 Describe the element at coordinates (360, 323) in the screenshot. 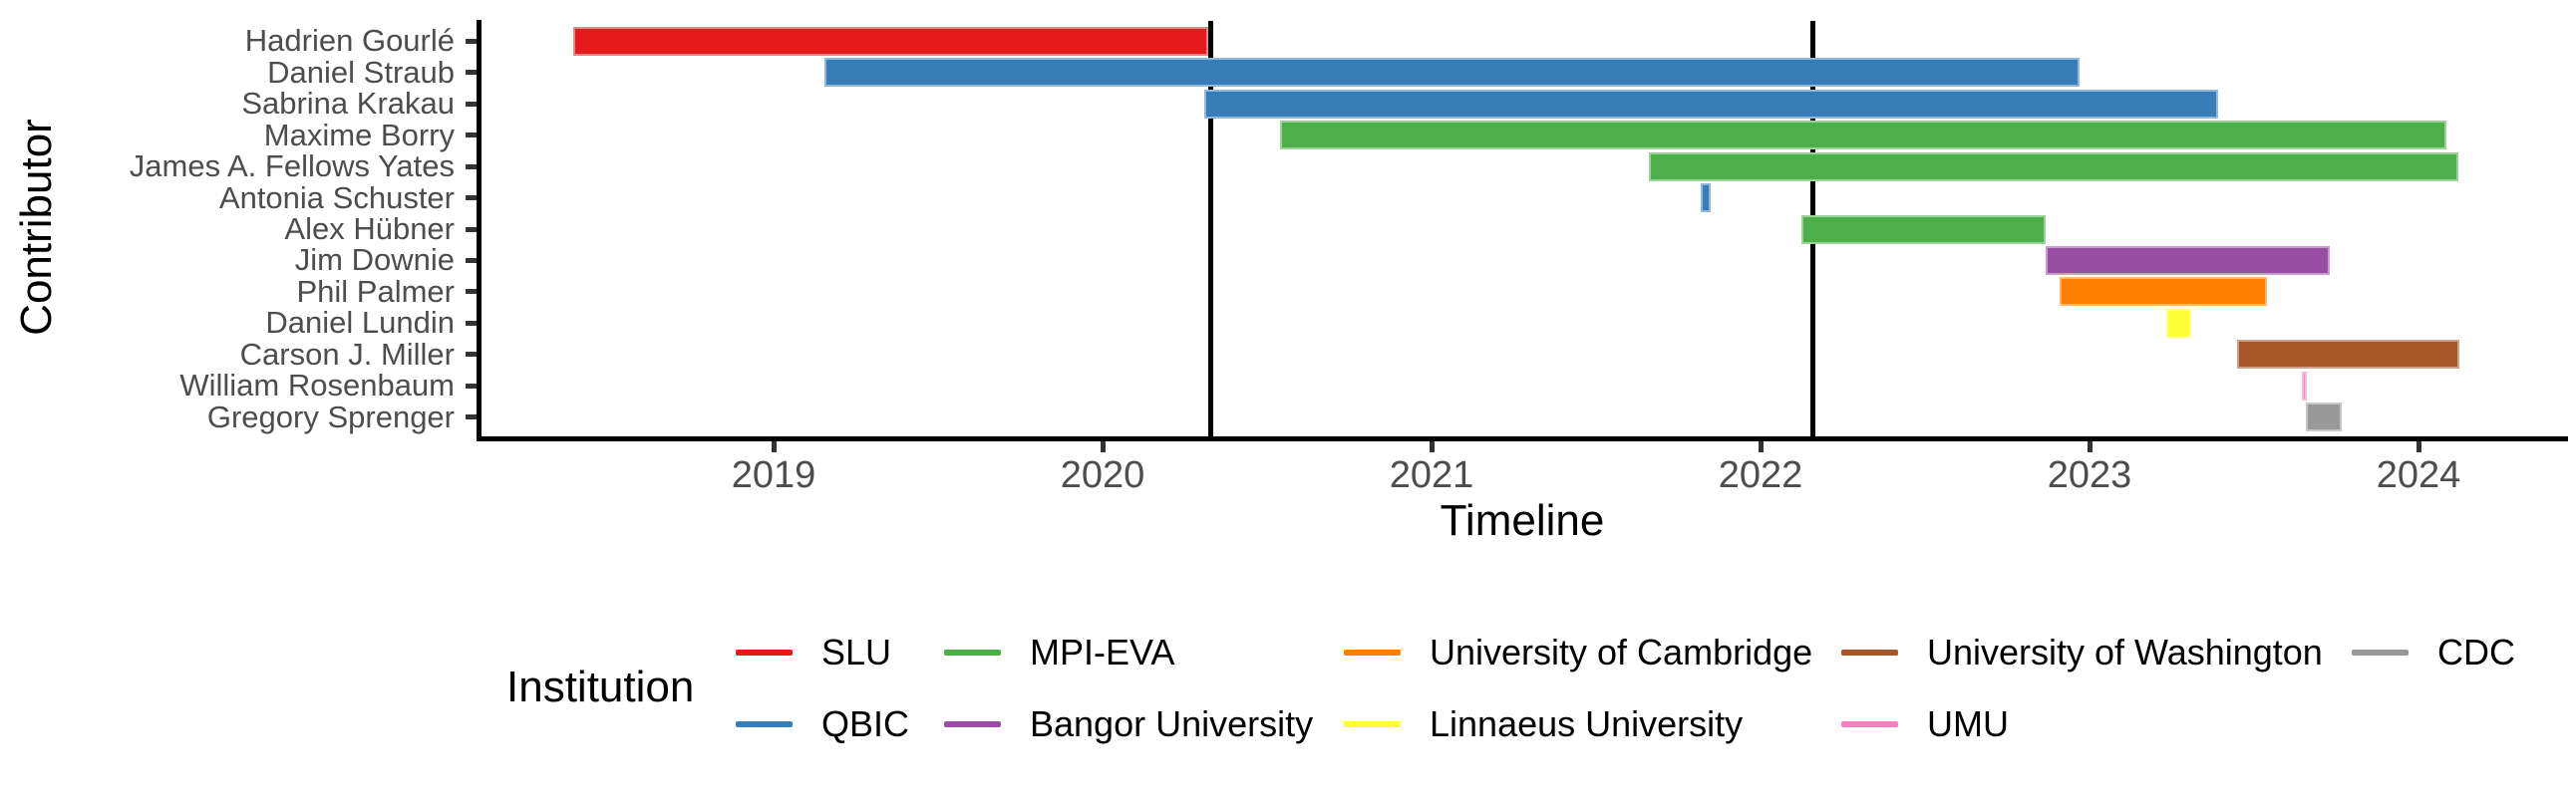

I see `y-tick-label: Daniel Lundin` at that location.